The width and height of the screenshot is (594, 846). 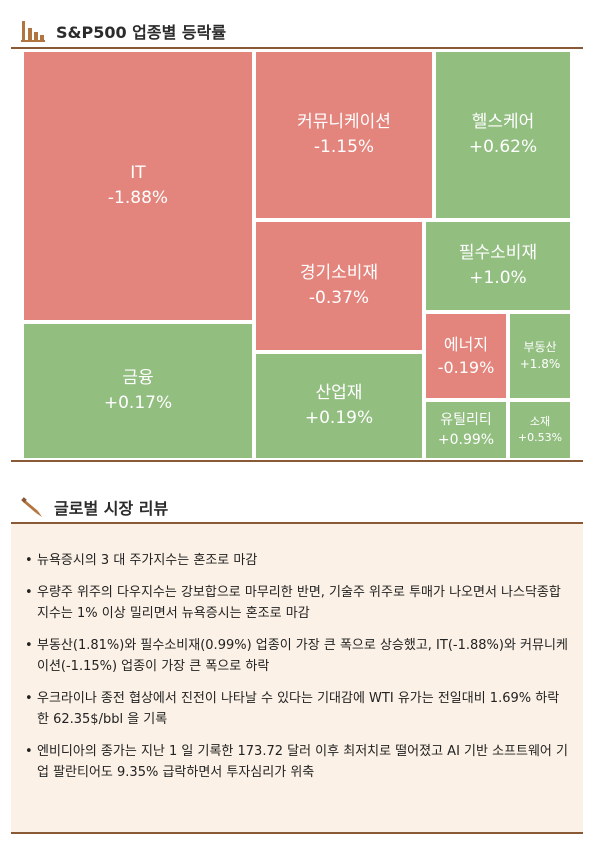 What do you see at coordinates (466, 344) in the screenshot?
I see `sector-name: 에너지` at bounding box center [466, 344].